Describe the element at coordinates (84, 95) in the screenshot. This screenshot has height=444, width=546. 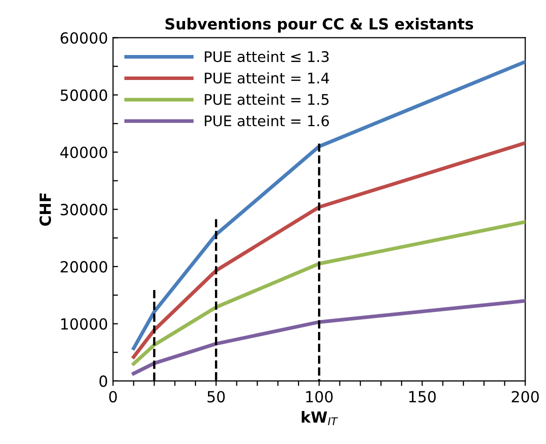
I see `y-tick-label: 50000` at that location.